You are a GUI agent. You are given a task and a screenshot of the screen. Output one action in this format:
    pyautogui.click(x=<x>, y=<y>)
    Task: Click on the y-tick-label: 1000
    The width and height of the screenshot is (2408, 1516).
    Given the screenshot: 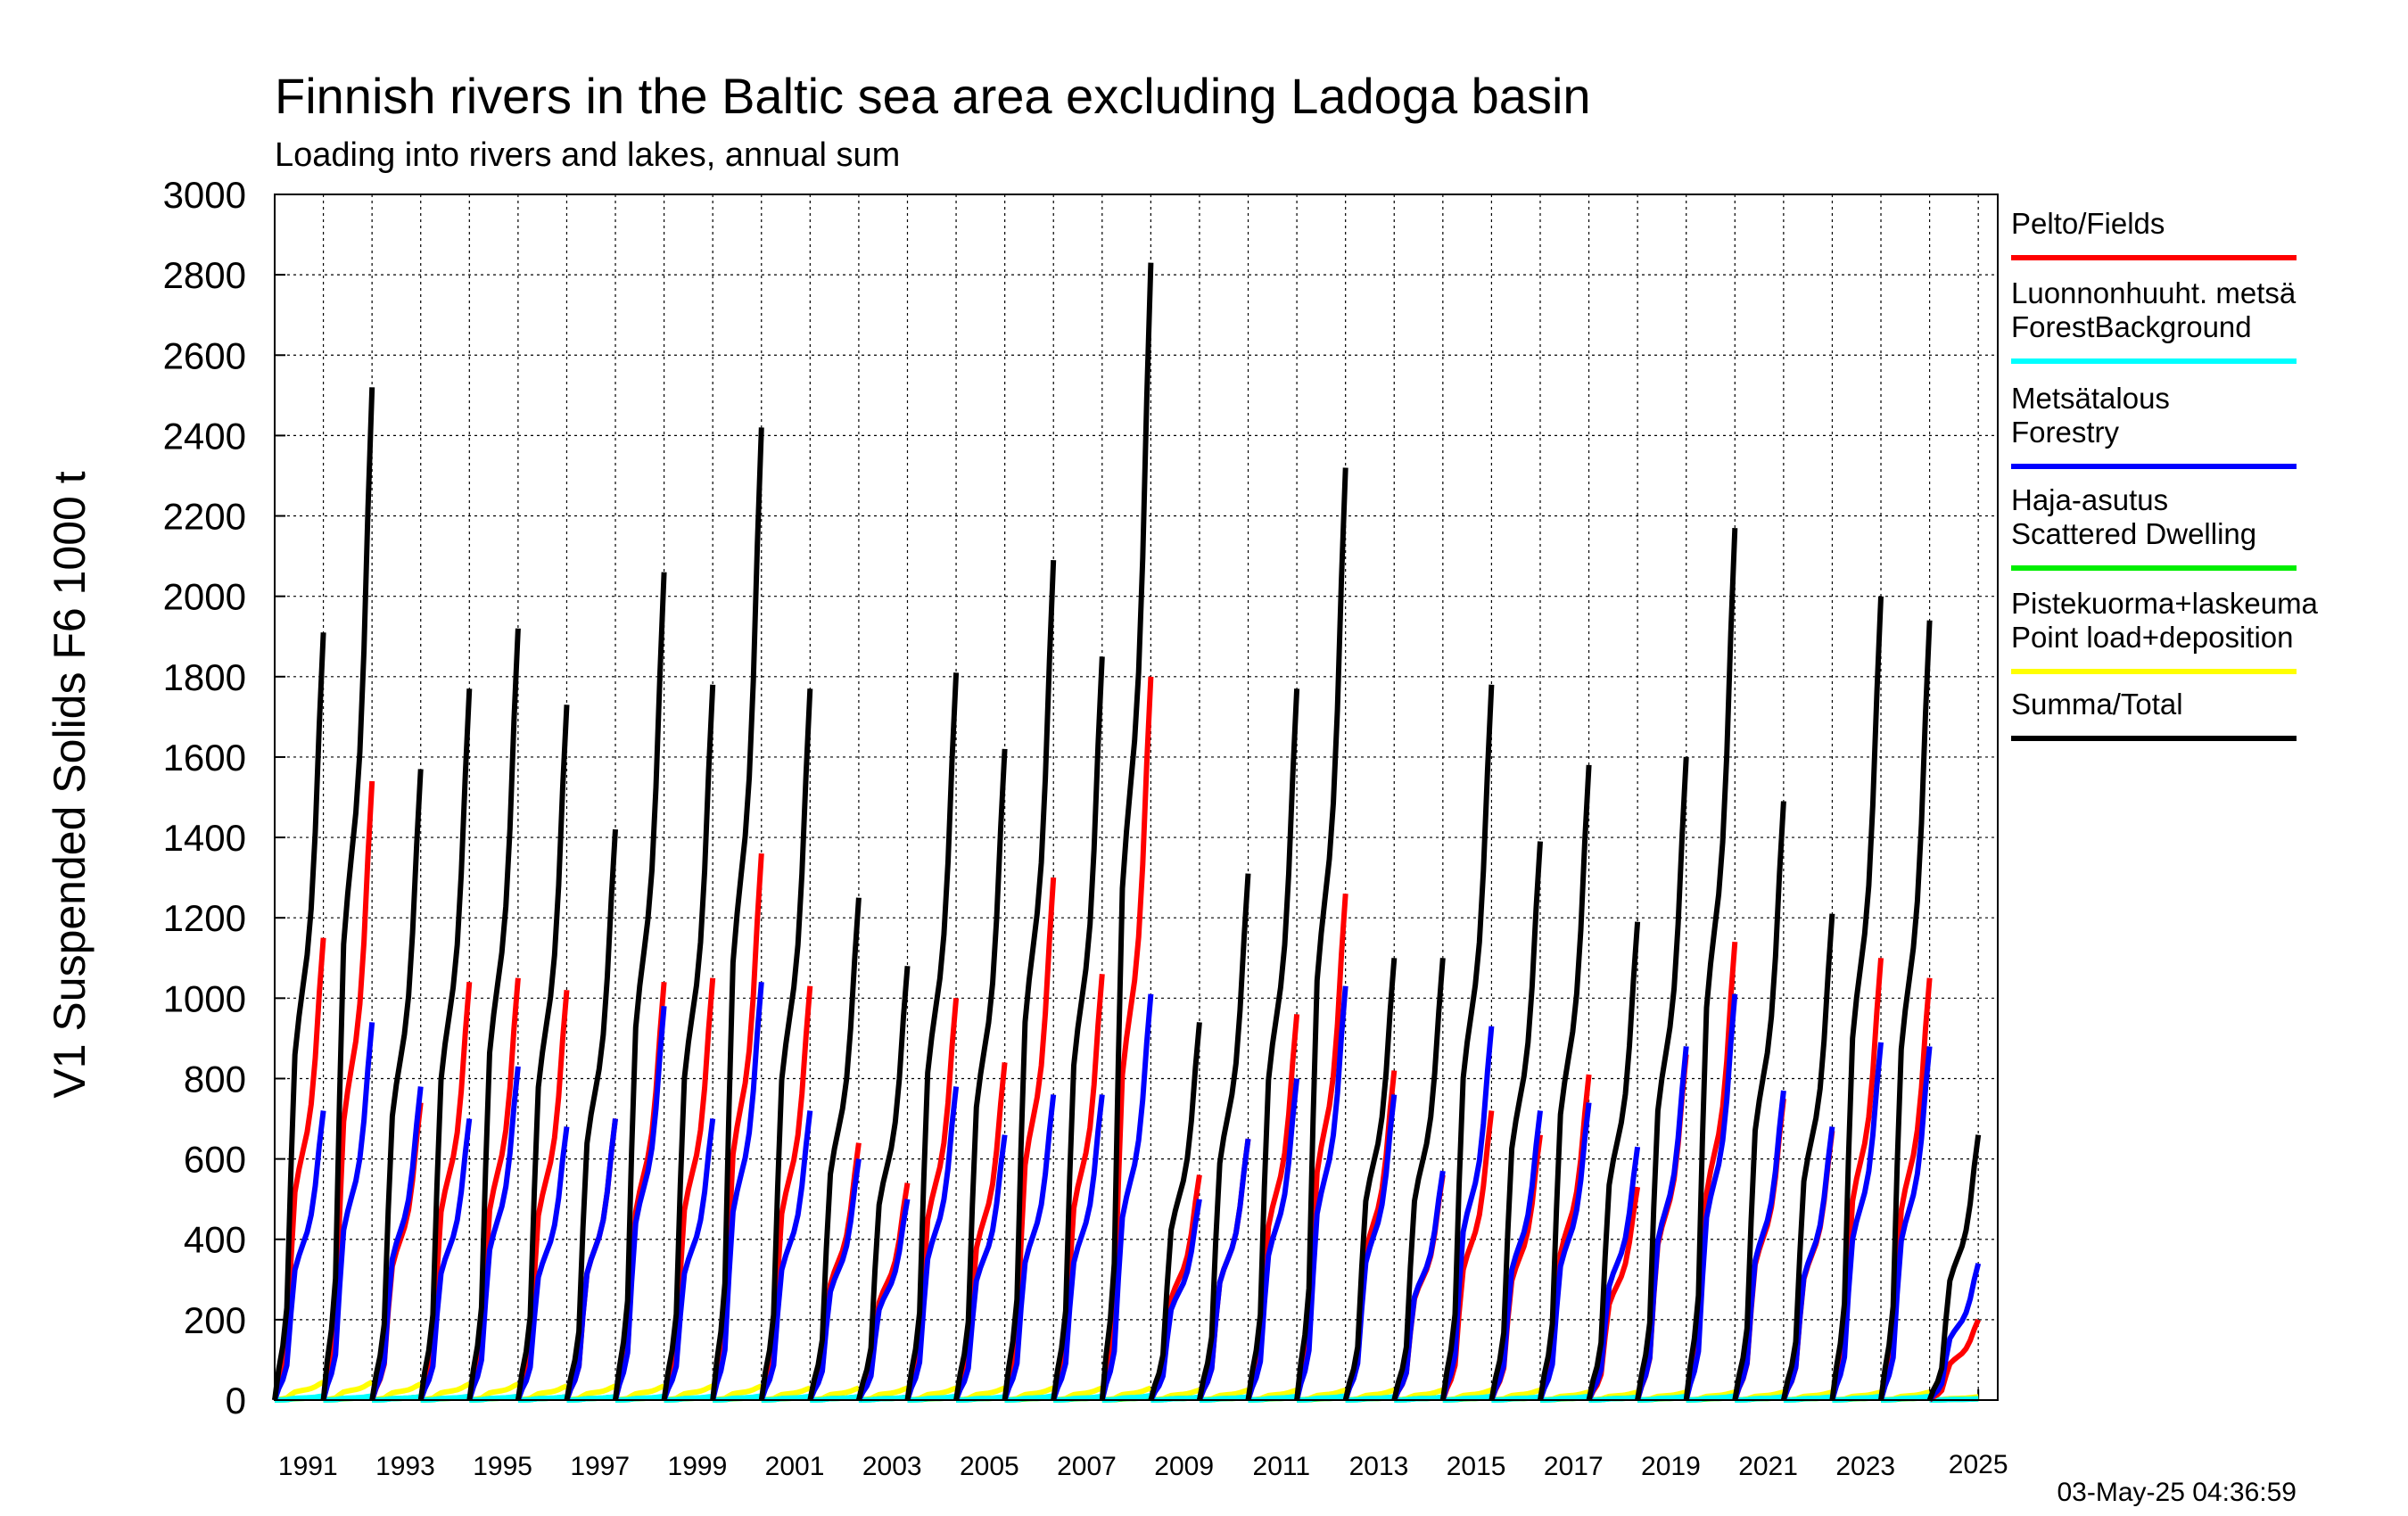 What is the action you would take?
    pyautogui.click(x=204, y=998)
    